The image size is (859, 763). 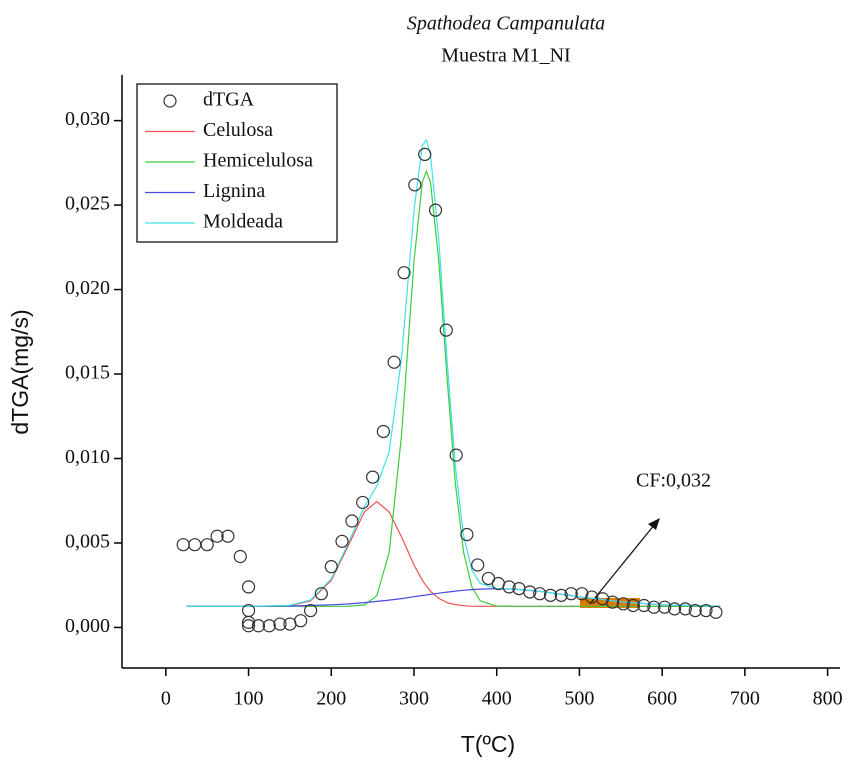 What do you see at coordinates (87, 542) in the screenshot?
I see `y-tick-label: 0,005` at bounding box center [87, 542].